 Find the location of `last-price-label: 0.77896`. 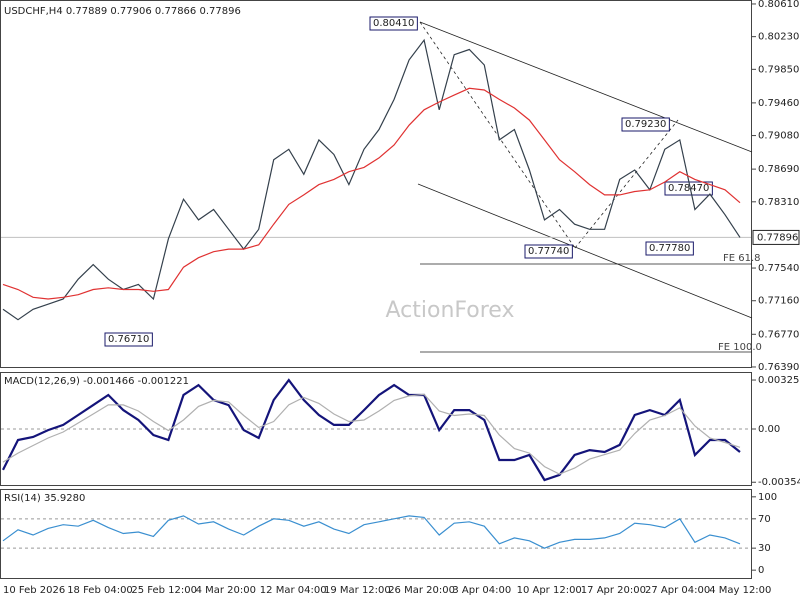

last-price-label: 0.77896 is located at coordinates (777, 237).